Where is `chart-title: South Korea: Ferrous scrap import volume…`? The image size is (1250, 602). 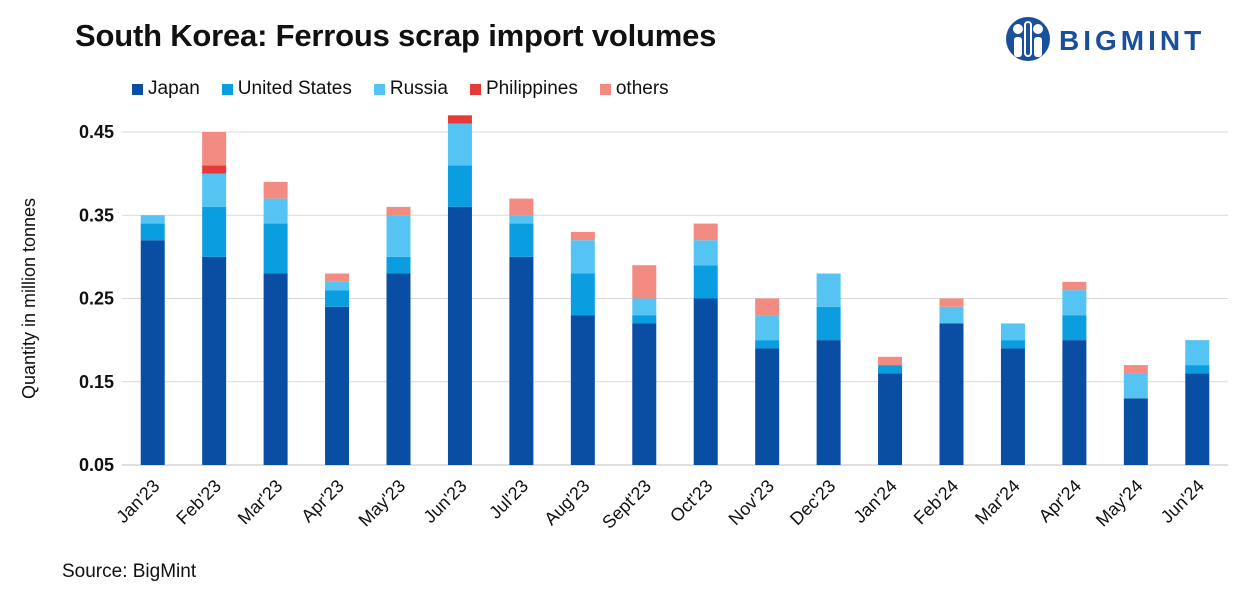
chart-title: South Korea: Ferrous scrap import volume… is located at coordinates (396, 35).